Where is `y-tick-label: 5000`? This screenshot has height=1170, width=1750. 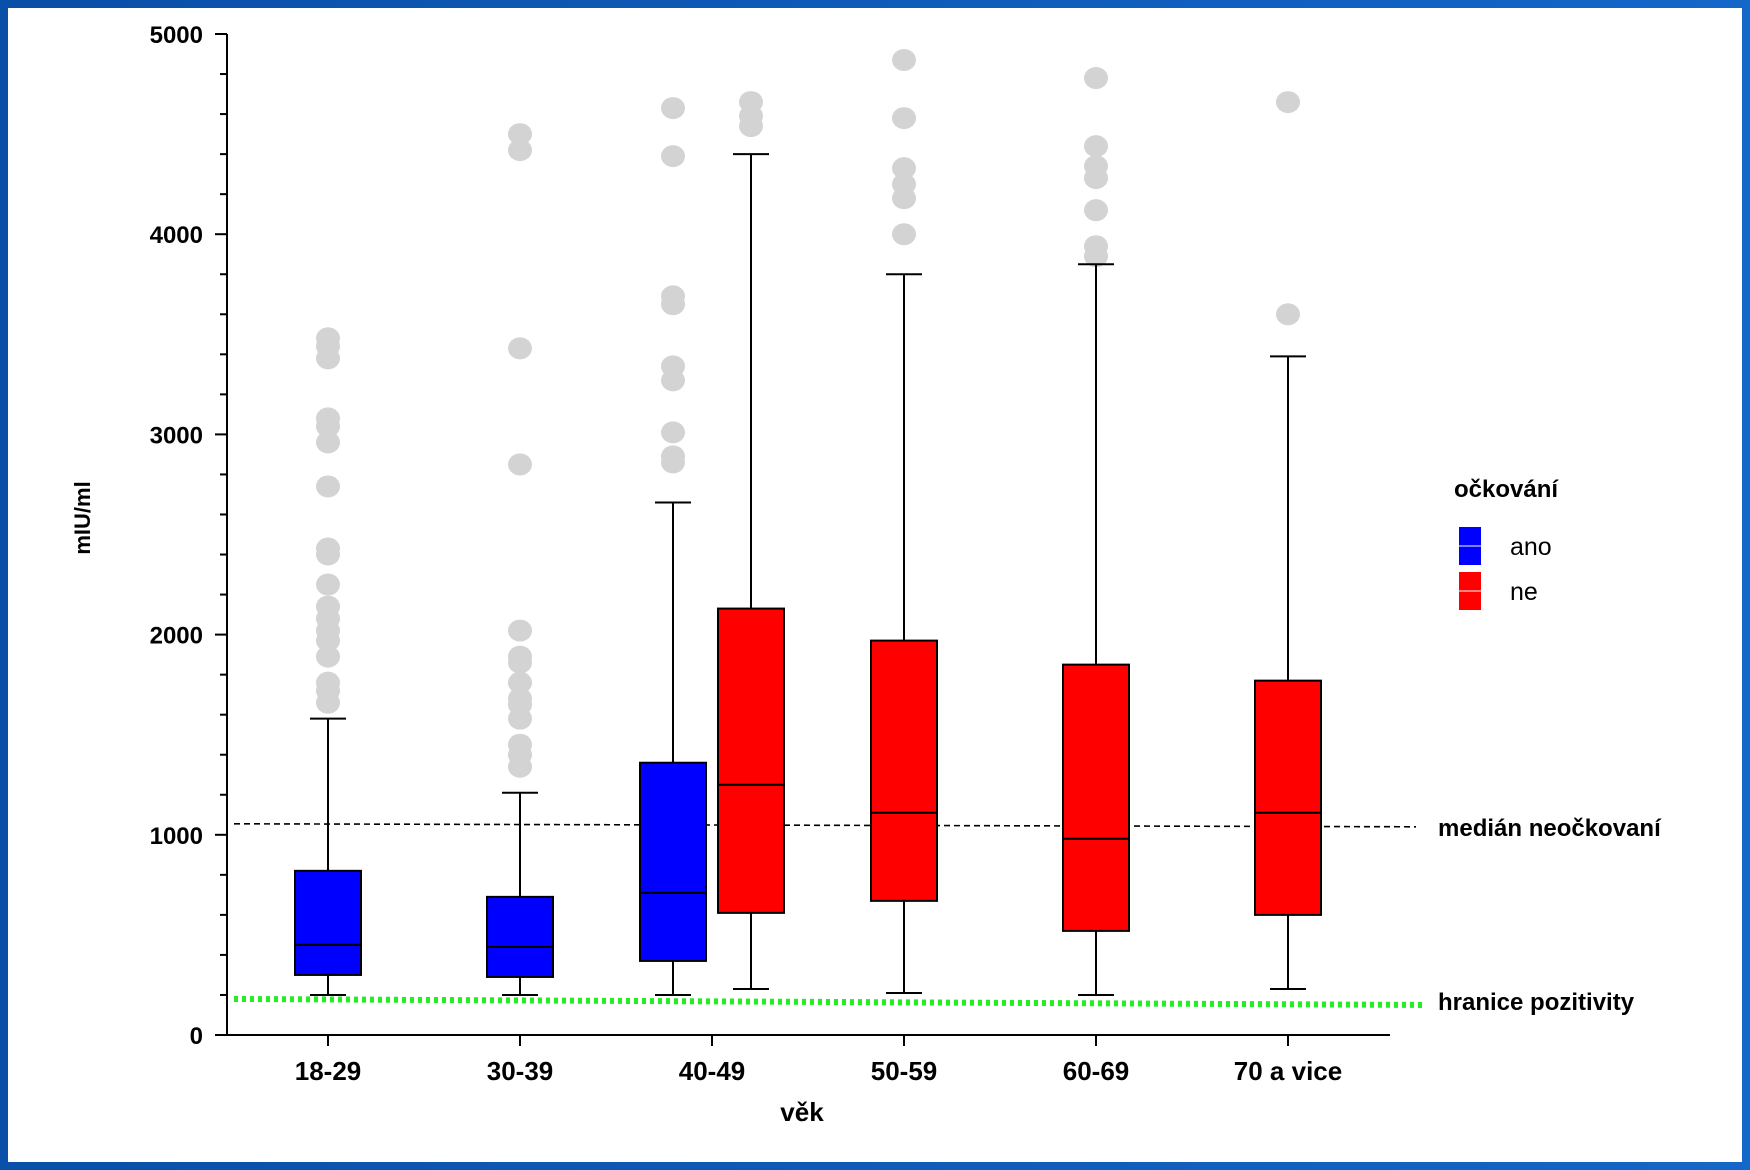
y-tick-label: 5000 is located at coordinates (176, 35).